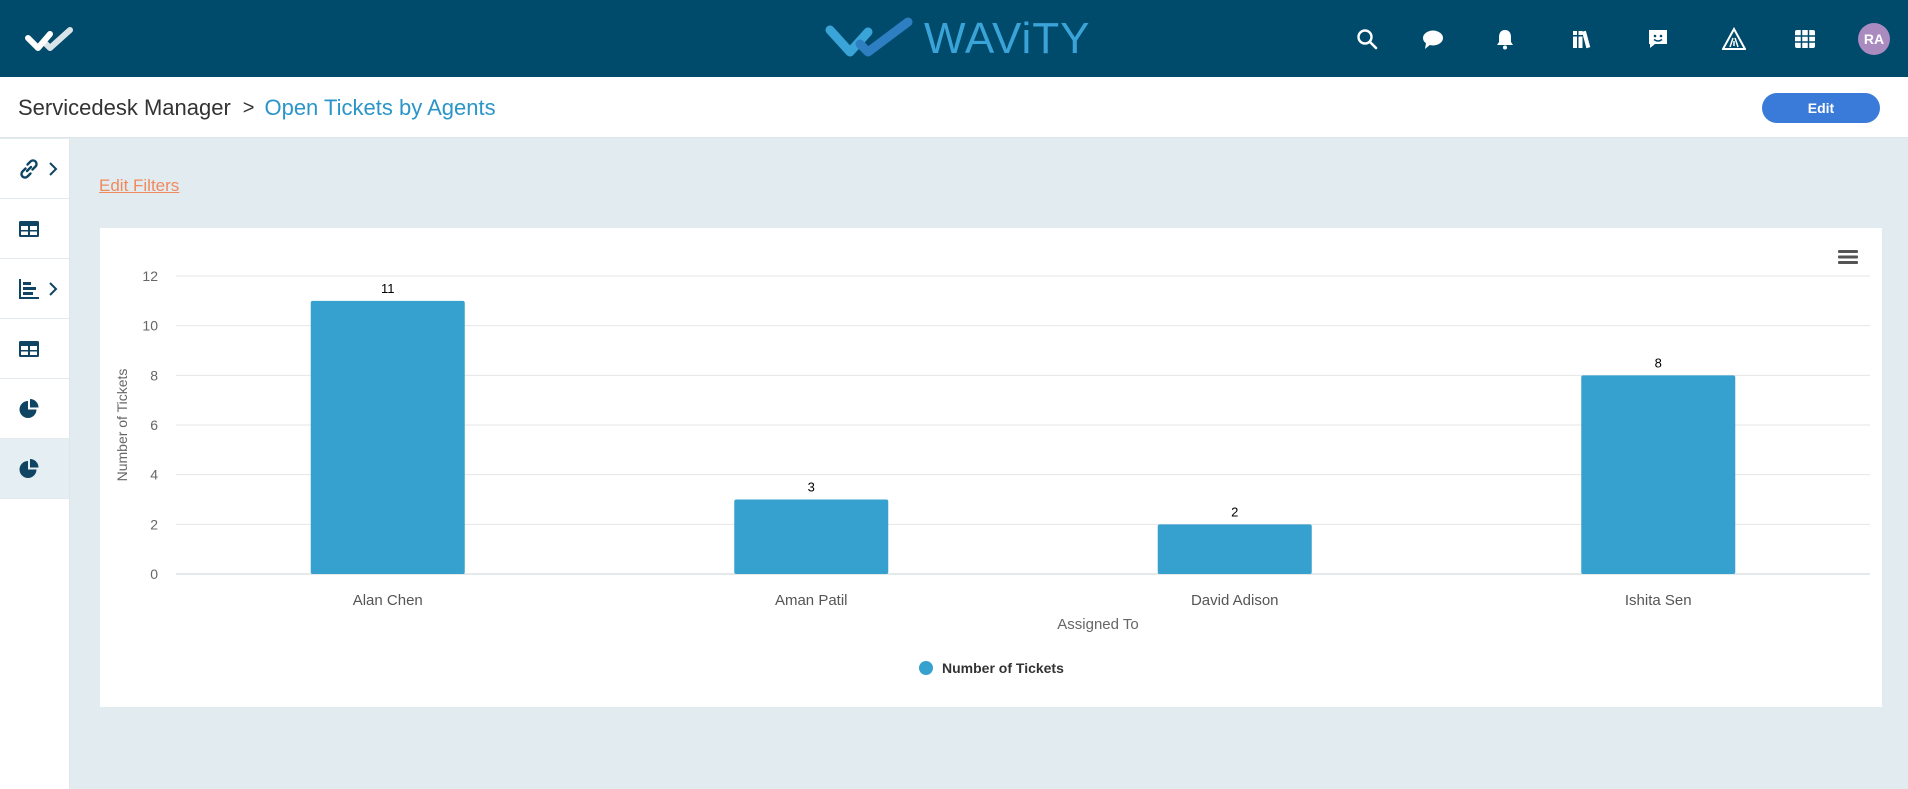 This screenshot has height=789, width=1908. I want to click on data-label: 3, so click(811, 487).